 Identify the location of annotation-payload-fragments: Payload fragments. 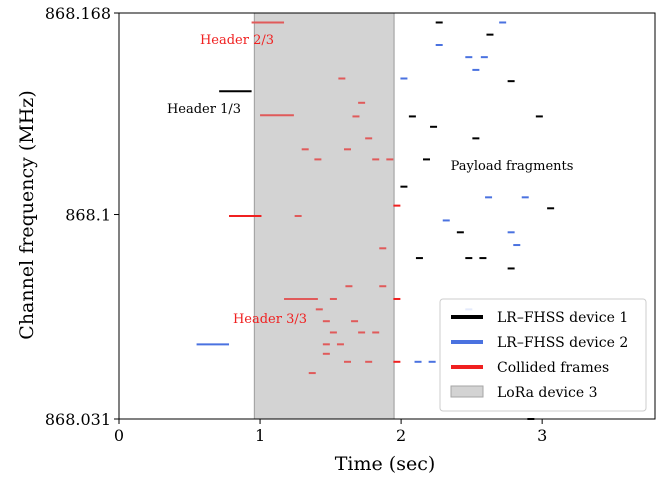
(512, 166).